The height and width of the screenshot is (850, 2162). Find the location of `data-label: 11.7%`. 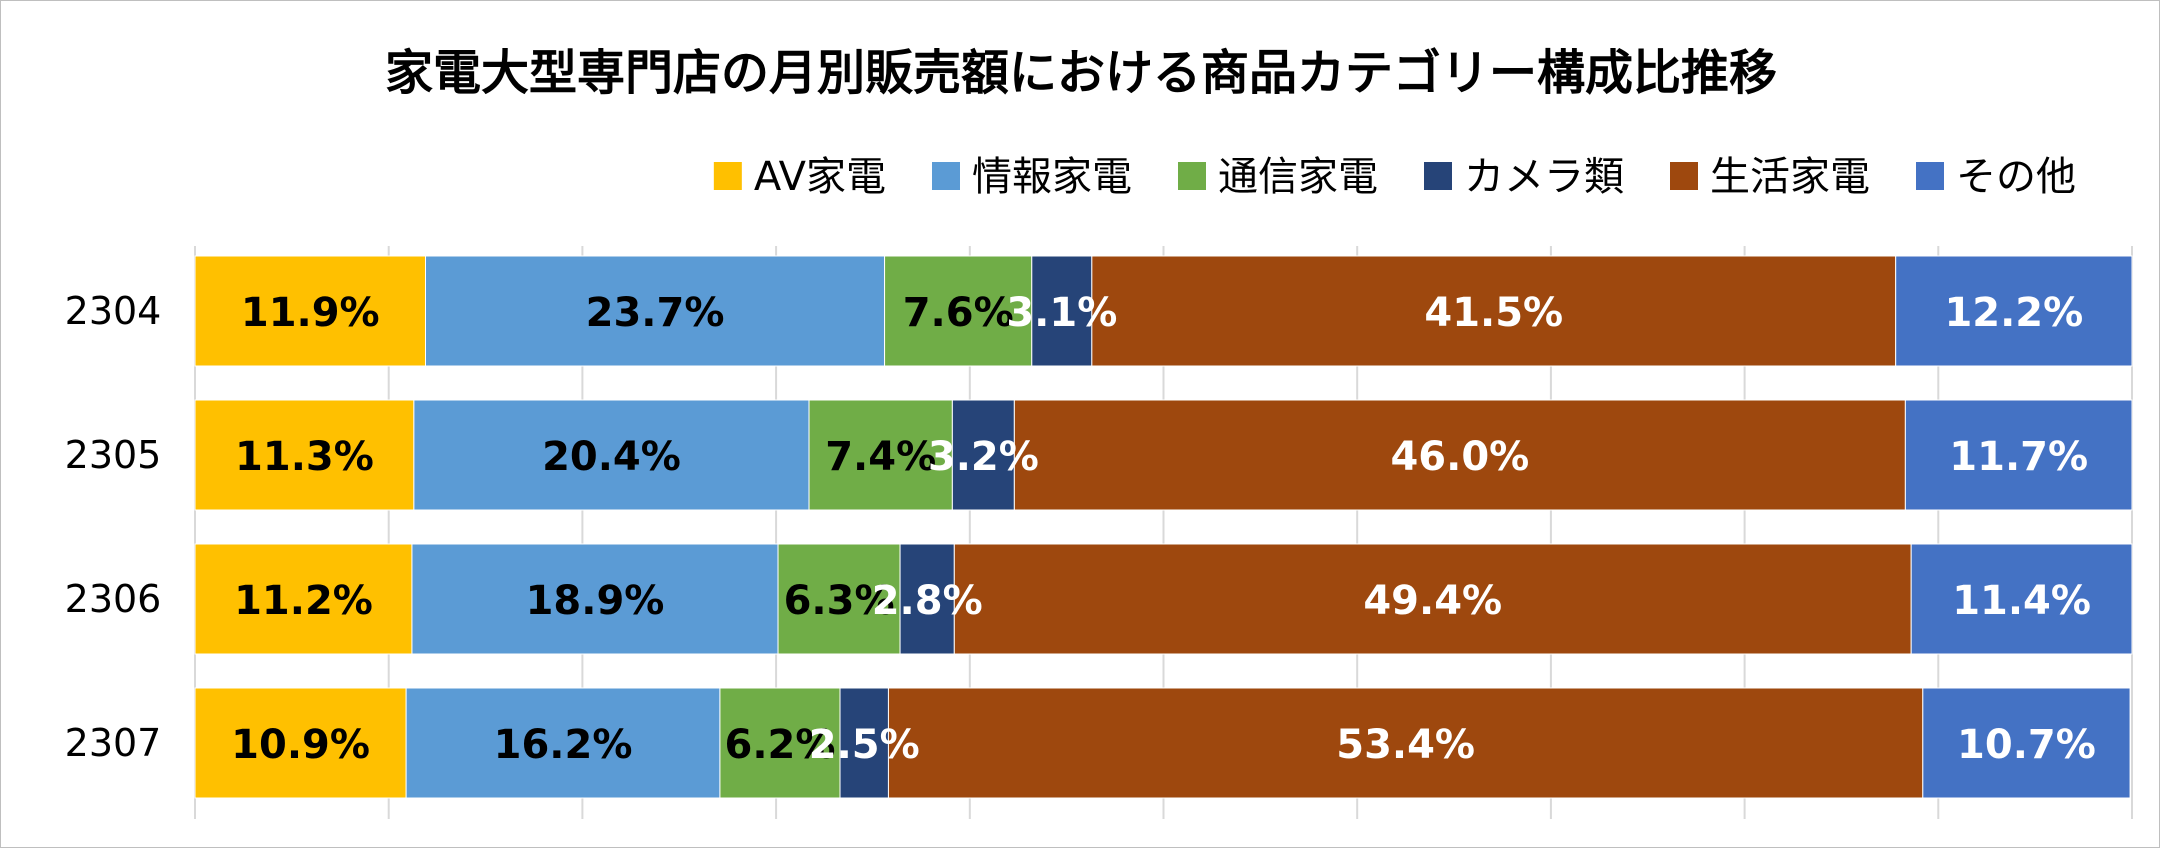

data-label: 11.7% is located at coordinates (2018, 457).